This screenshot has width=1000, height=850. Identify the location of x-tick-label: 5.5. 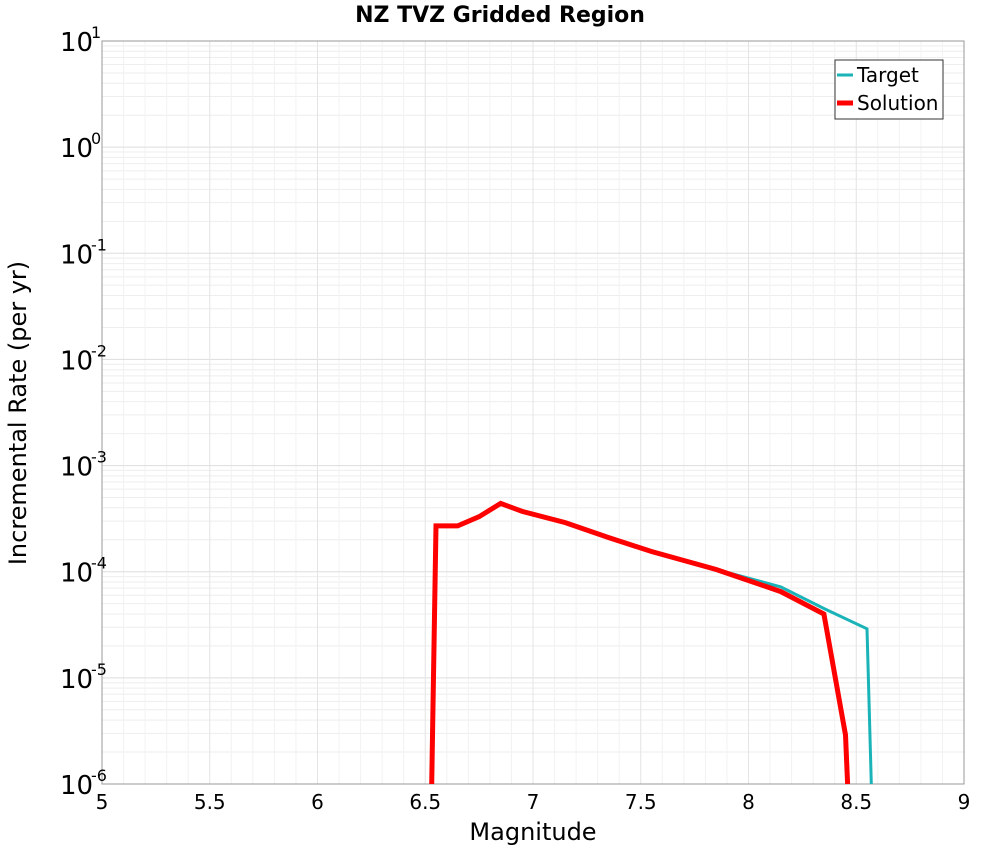
(210, 802).